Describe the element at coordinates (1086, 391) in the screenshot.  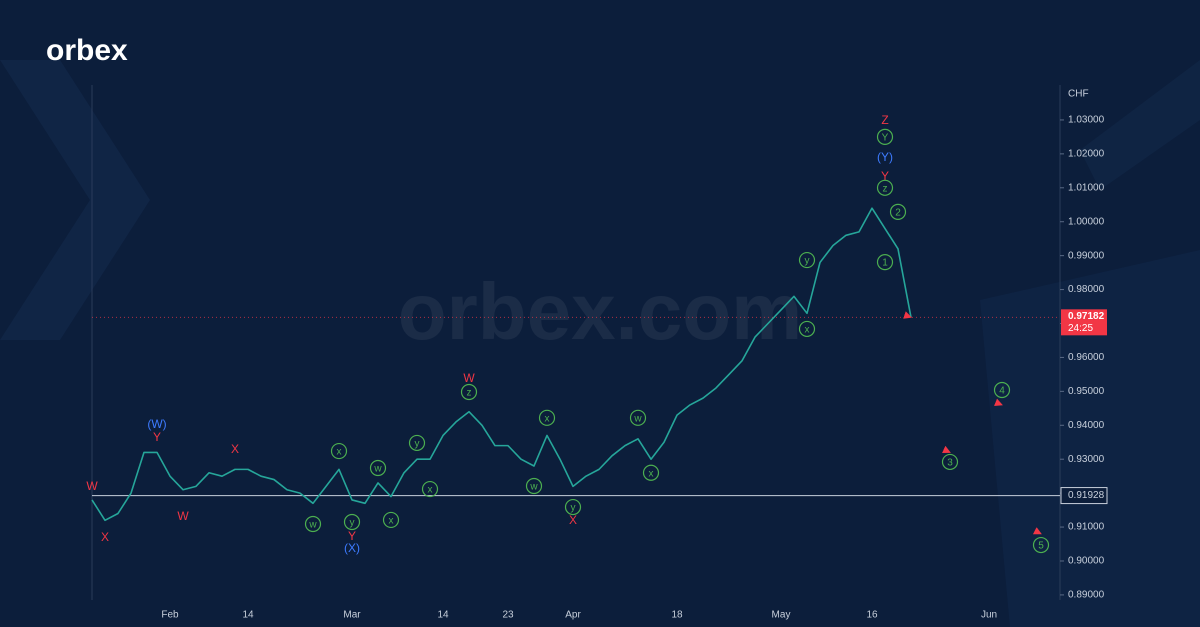
I see `y-tick-label: 0.95000` at that location.